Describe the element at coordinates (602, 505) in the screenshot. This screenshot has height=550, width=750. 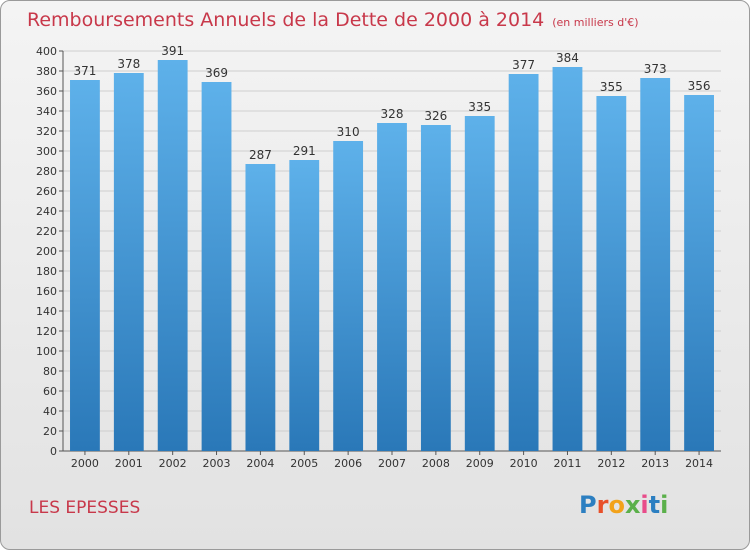
I see `logo-letter: r` at that location.